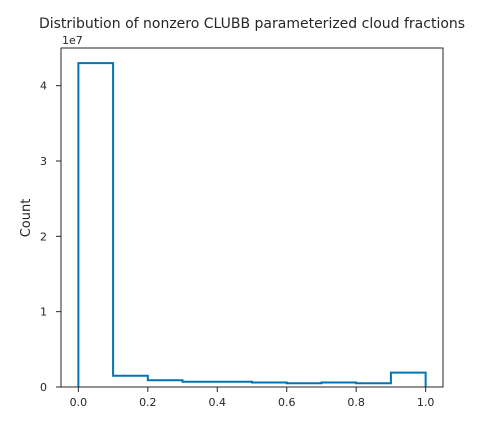  Describe the element at coordinates (287, 402) in the screenshot. I see `x-tick-label: 0.6` at that location.